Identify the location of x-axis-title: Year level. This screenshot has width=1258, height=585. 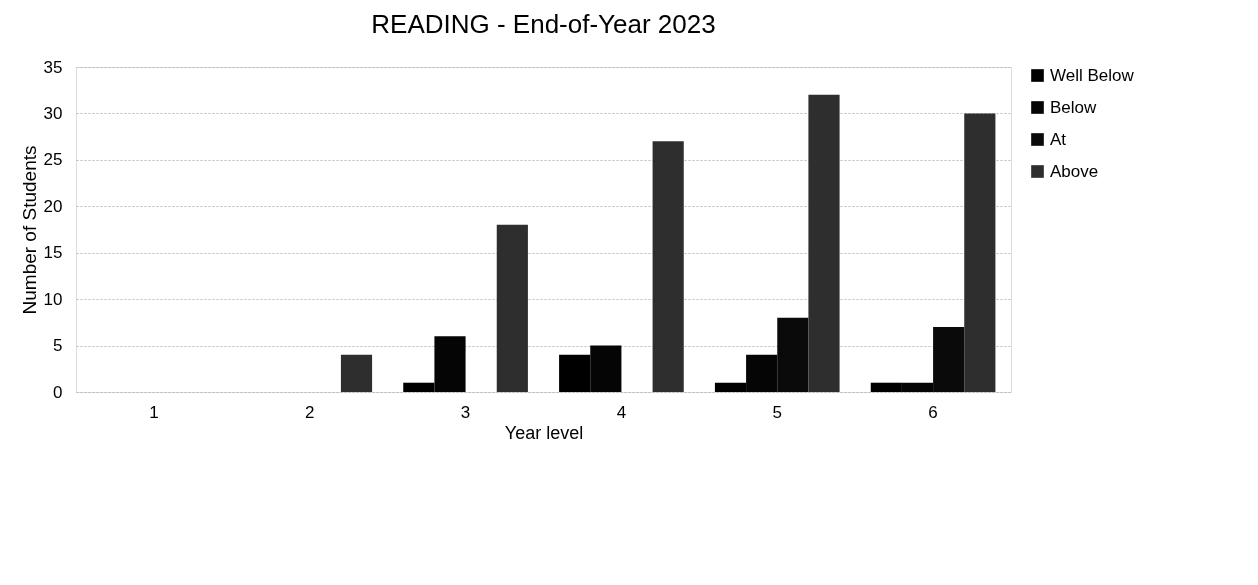
(544, 432).